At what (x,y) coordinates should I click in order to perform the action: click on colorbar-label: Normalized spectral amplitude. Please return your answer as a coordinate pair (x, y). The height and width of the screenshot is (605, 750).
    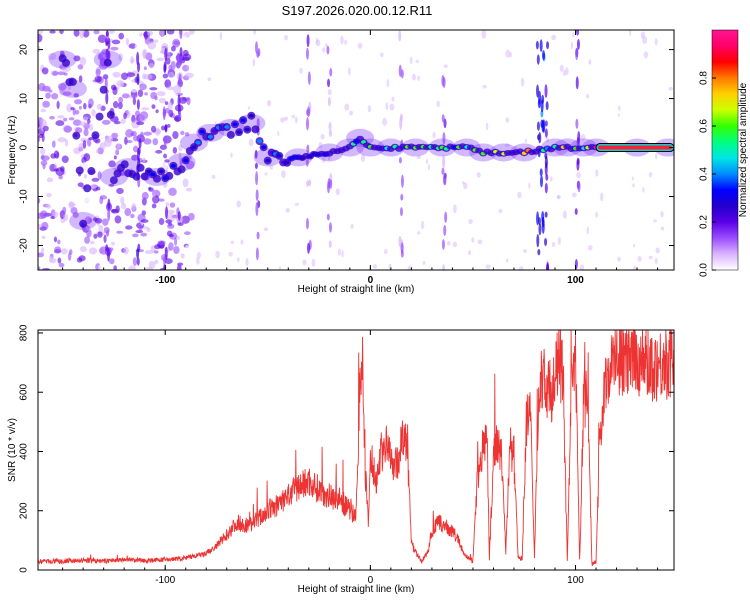
    Looking at the image, I should click on (743, 149).